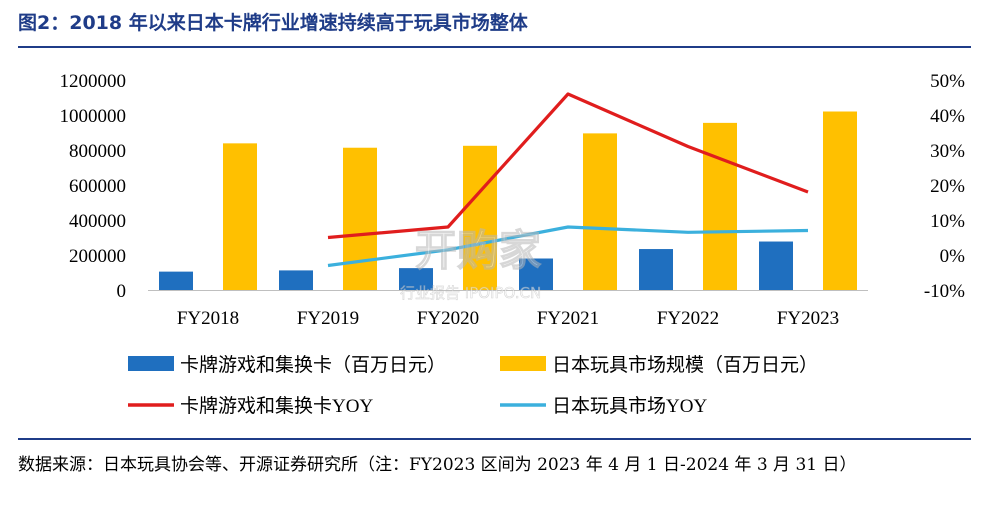 The width and height of the screenshot is (995, 522). Describe the element at coordinates (93, 116) in the screenshot. I see `left-axis-tick-label: 1000000` at that location.